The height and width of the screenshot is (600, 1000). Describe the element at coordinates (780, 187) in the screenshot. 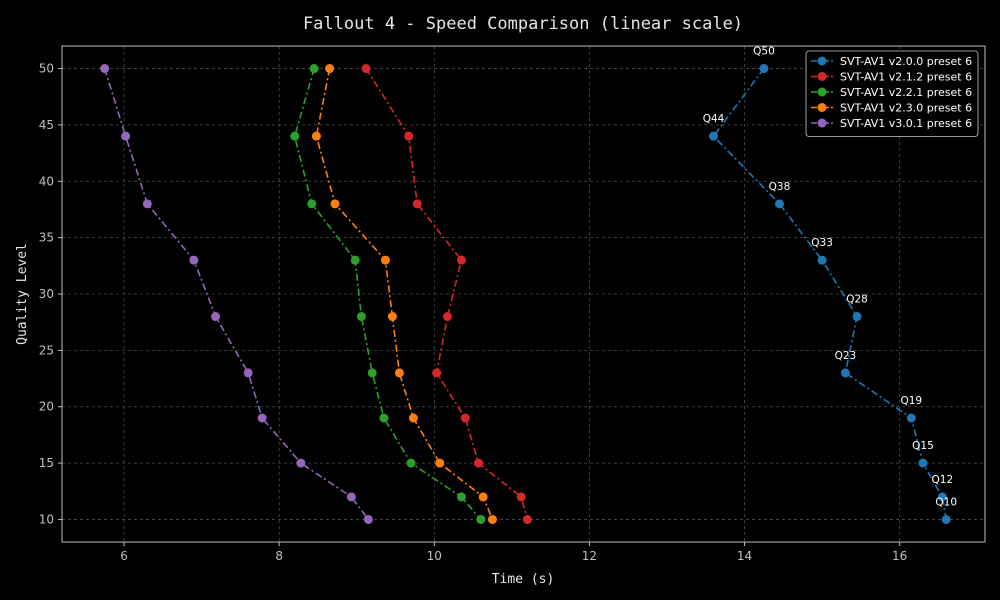

I see `point-annotation: Q38` at that location.